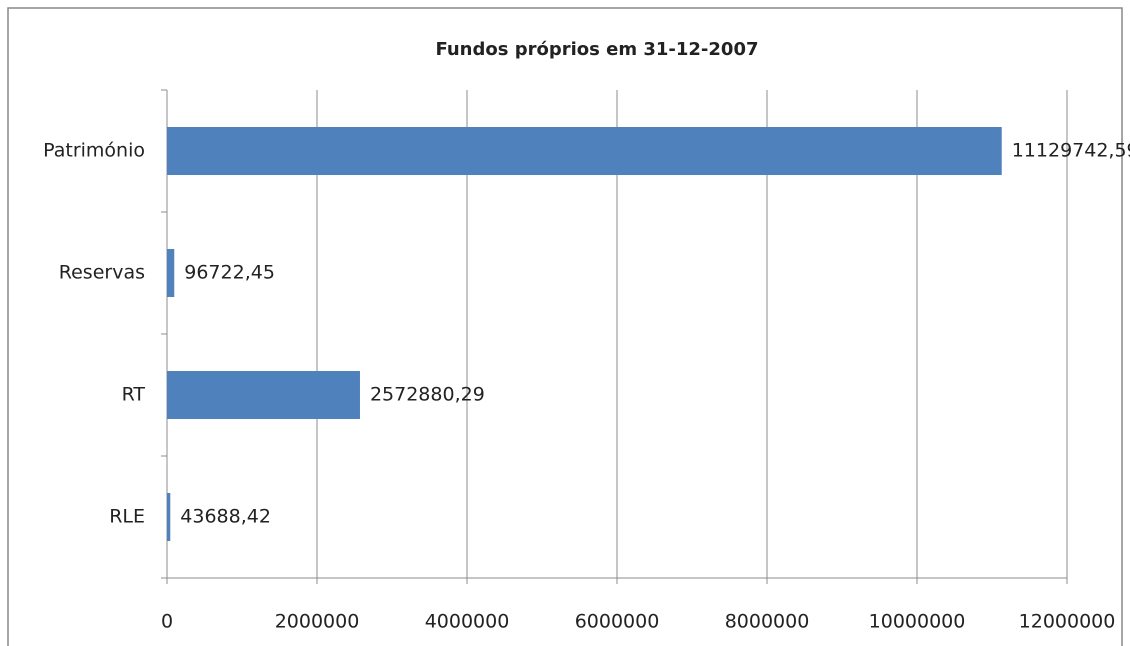  What do you see at coordinates (127, 517) in the screenshot?
I see `y-tick-label: RLE` at bounding box center [127, 517].